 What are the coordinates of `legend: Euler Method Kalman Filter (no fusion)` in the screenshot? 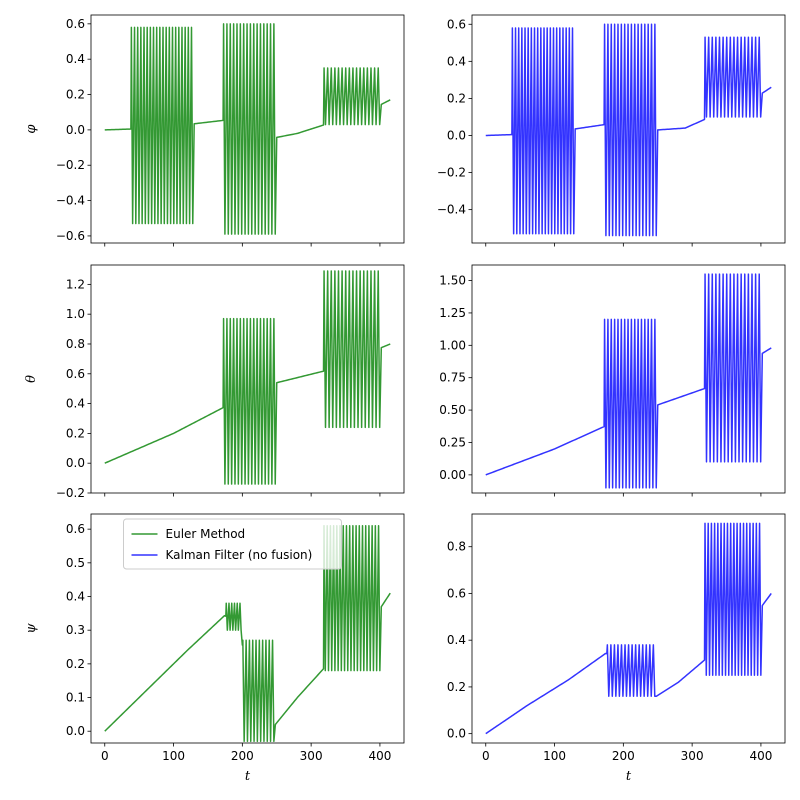 It's located at (232, 544).